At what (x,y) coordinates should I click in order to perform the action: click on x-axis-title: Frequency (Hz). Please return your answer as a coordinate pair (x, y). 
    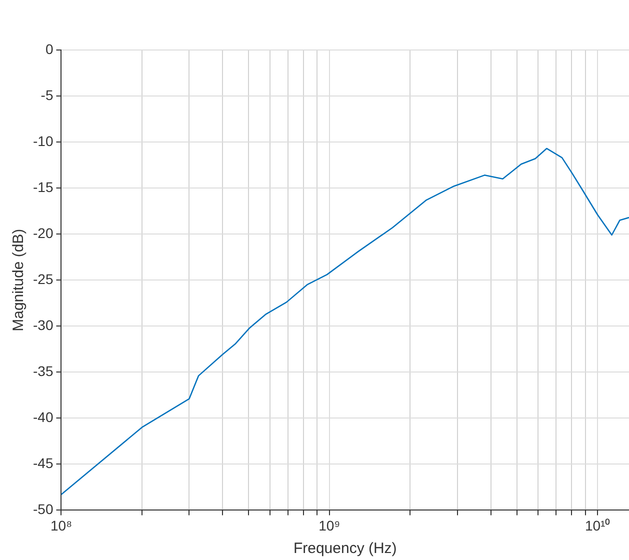
    Looking at the image, I should click on (345, 549).